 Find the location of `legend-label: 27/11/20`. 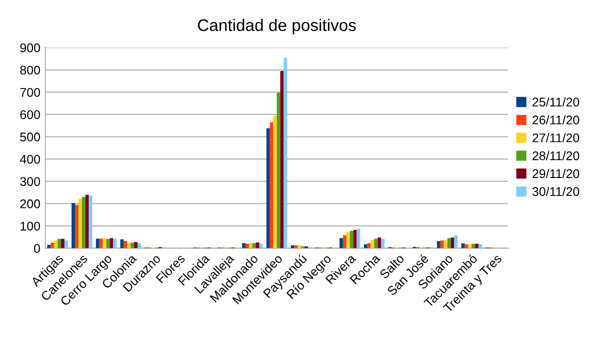

legend-label: 27/11/20 is located at coordinates (556, 137).